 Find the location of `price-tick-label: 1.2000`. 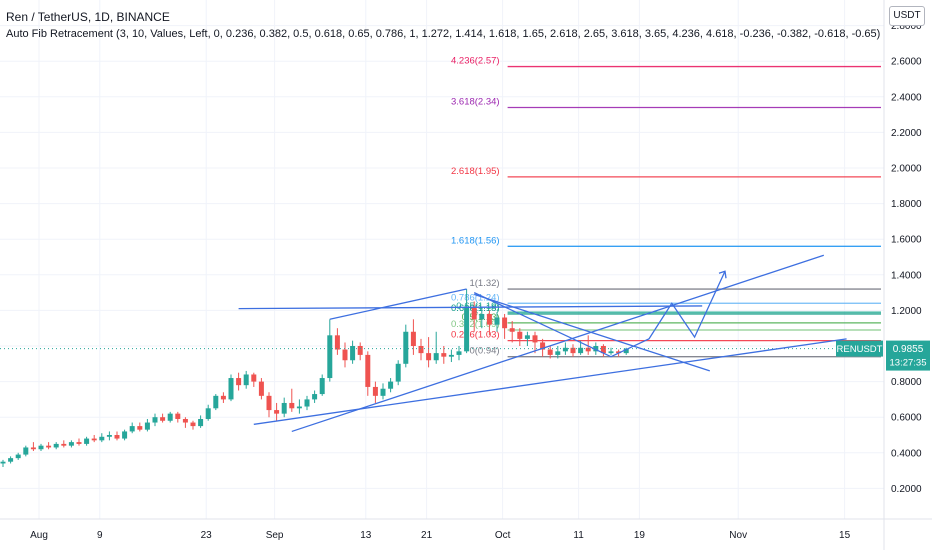

price-tick-label: 1.2000 is located at coordinates (906, 311).